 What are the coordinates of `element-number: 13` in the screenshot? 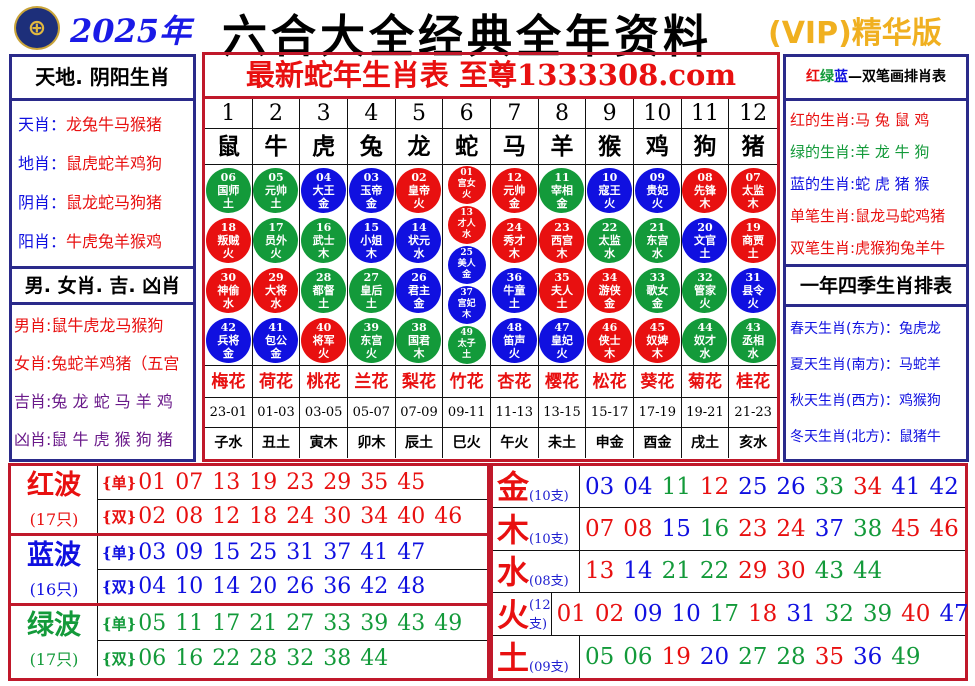 It's located at (600, 571).